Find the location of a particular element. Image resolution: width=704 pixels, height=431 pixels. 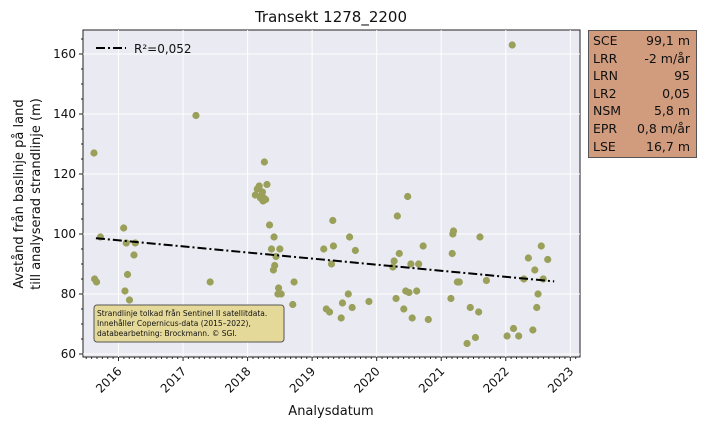

legend: R²=0,052 is located at coordinates (144, 49).